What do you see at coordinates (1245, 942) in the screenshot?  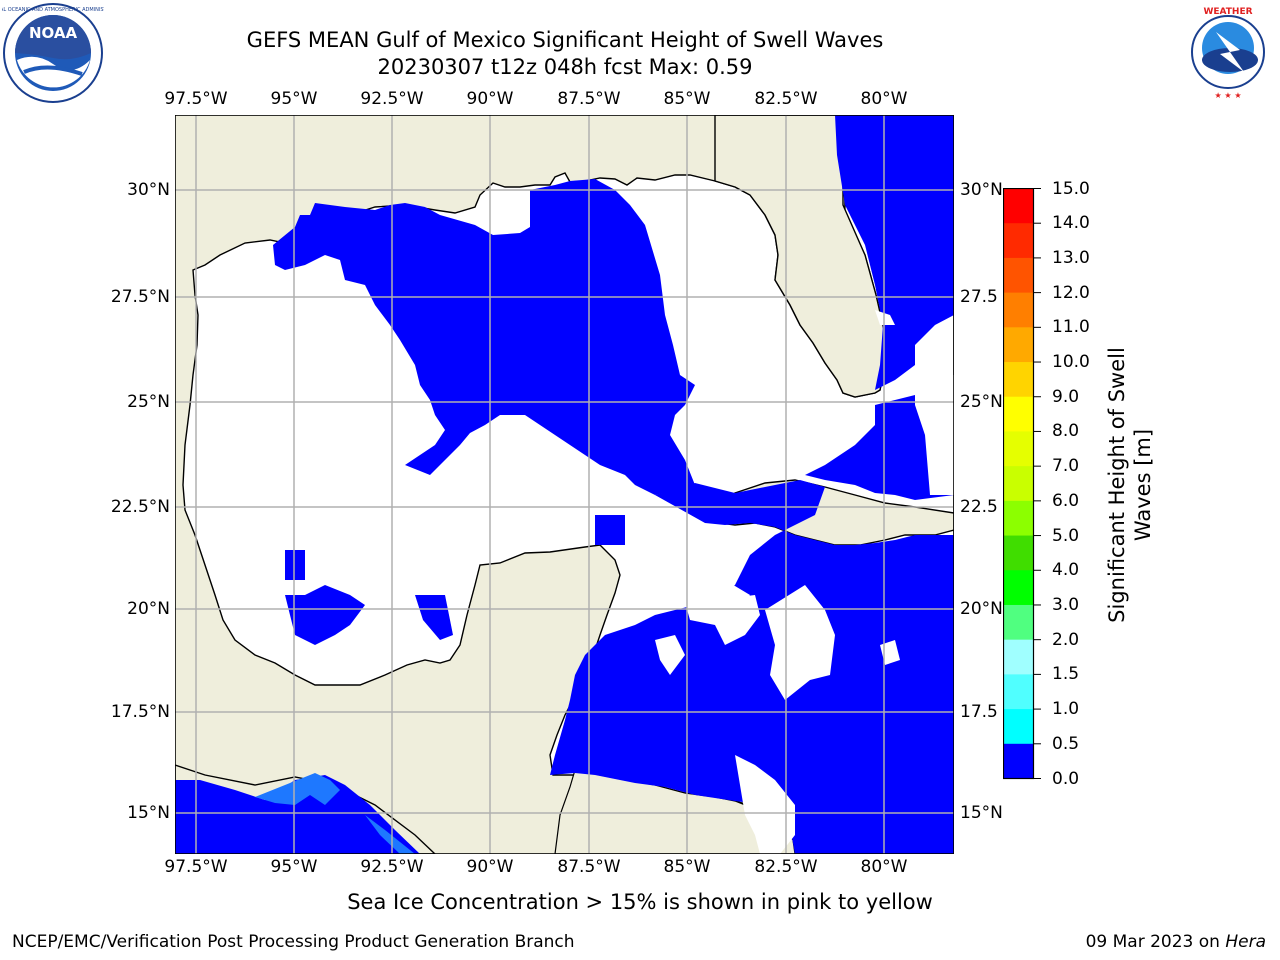 I see `footer-machine: Hera` at bounding box center [1245, 942].